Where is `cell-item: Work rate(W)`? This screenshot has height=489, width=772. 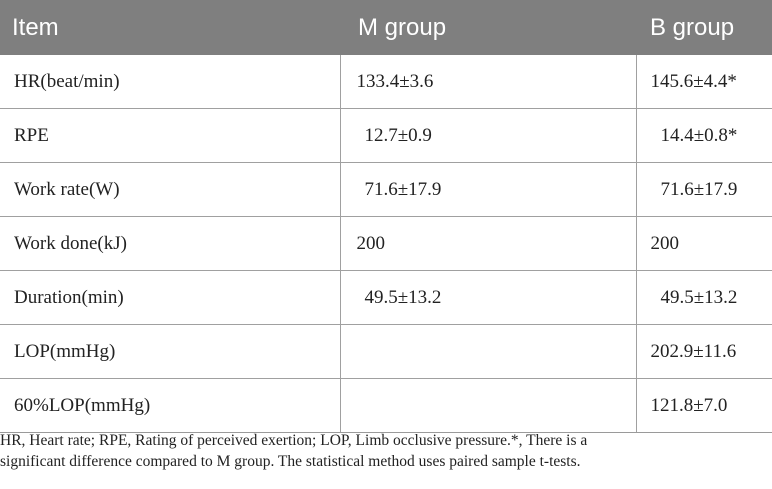
cell-item: Work rate(W) is located at coordinates (170, 189).